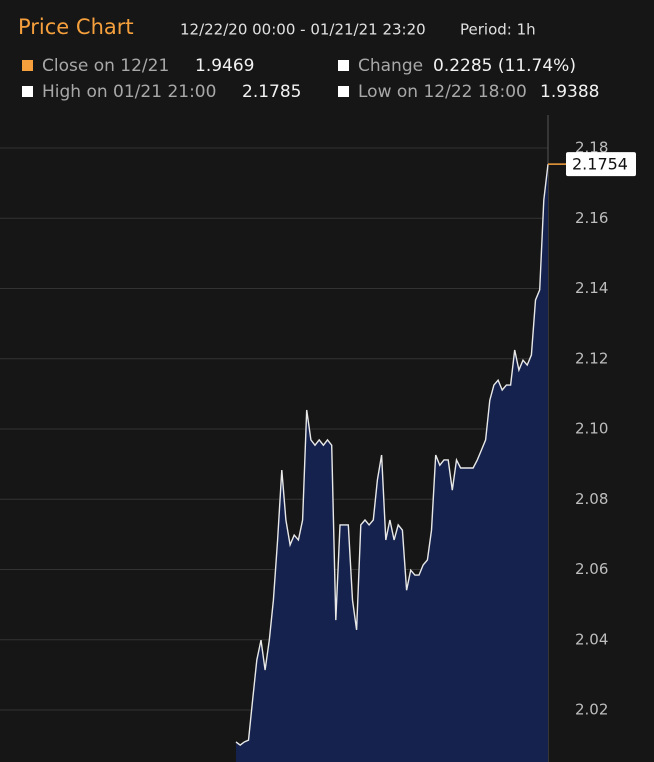  Describe the element at coordinates (591, 288) in the screenshot. I see `y-tick-label: 2.14` at that location.